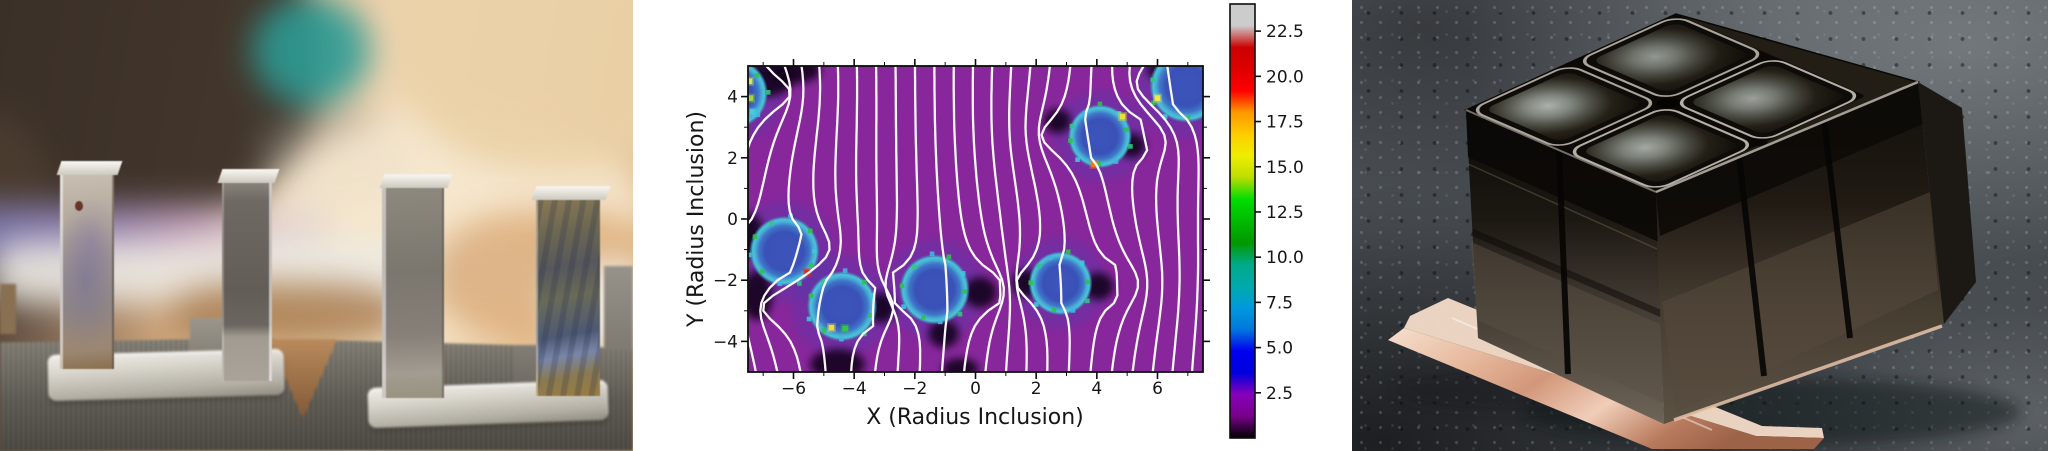 This screenshot has width=2048, height=451. I want to click on right-face-module-gap, so click(1837, 229).